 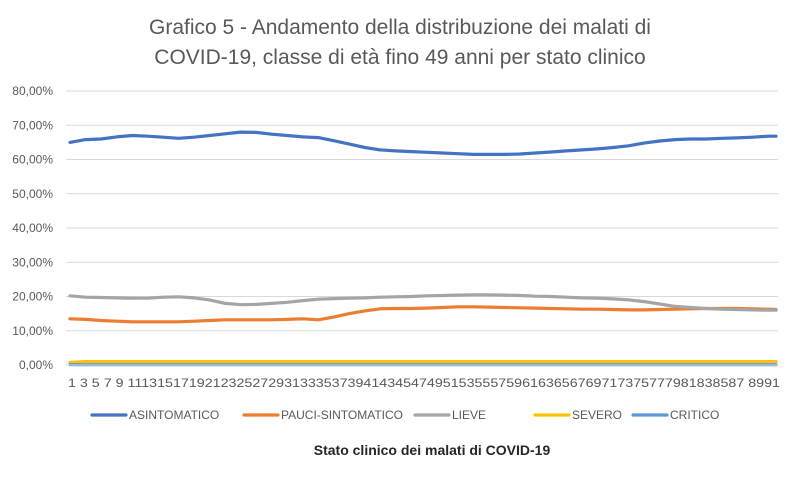 I want to click on y-tick-label: 20,00%, so click(x=32, y=297).